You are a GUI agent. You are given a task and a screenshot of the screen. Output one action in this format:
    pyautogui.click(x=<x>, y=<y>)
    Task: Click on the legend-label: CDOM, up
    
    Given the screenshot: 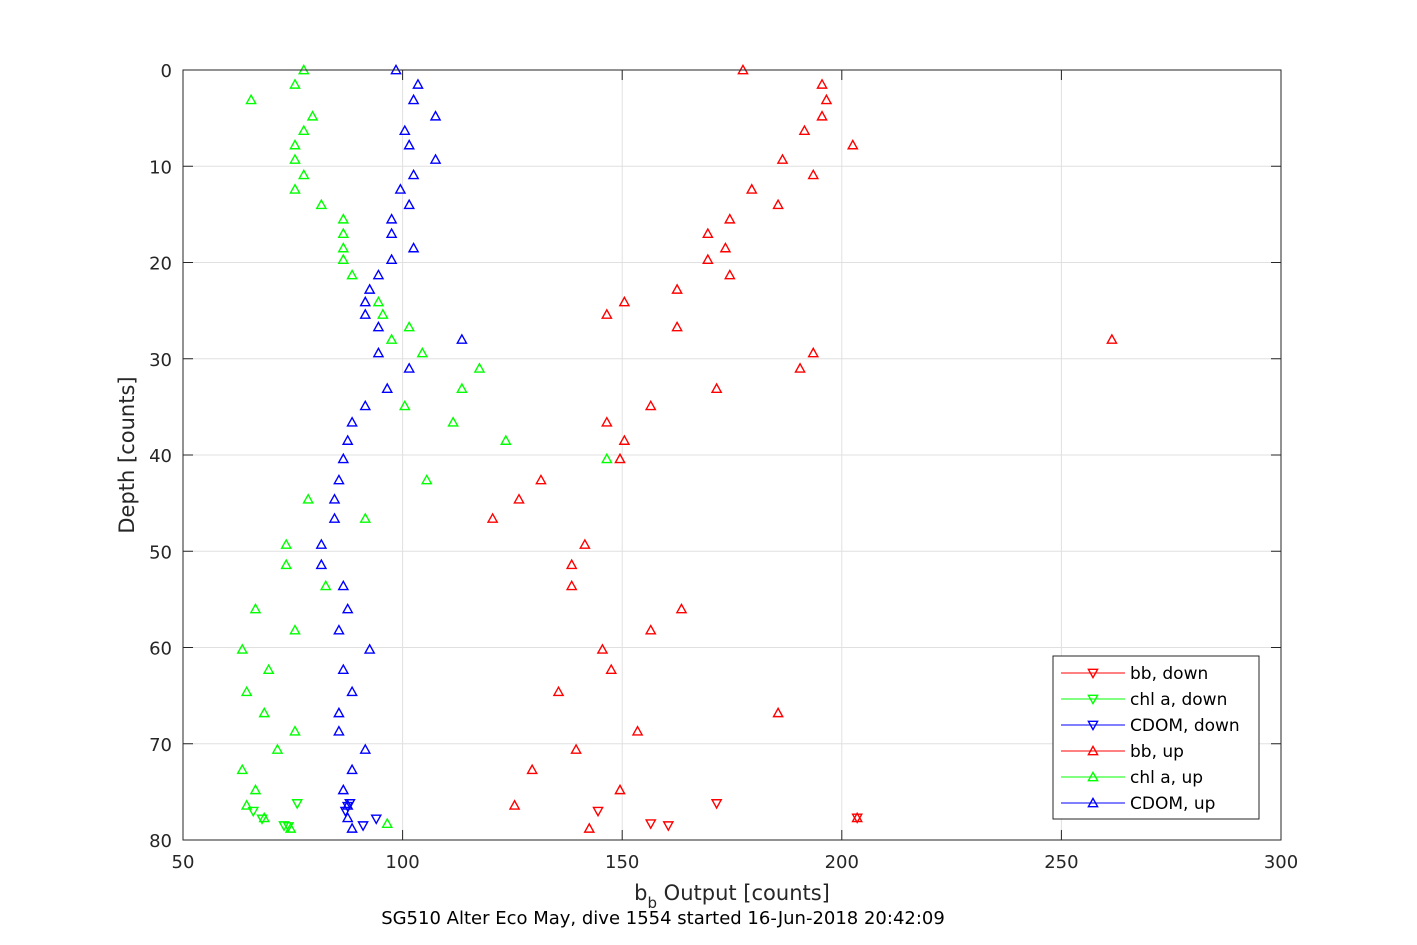 What is the action you would take?
    pyautogui.click(x=1172, y=804)
    